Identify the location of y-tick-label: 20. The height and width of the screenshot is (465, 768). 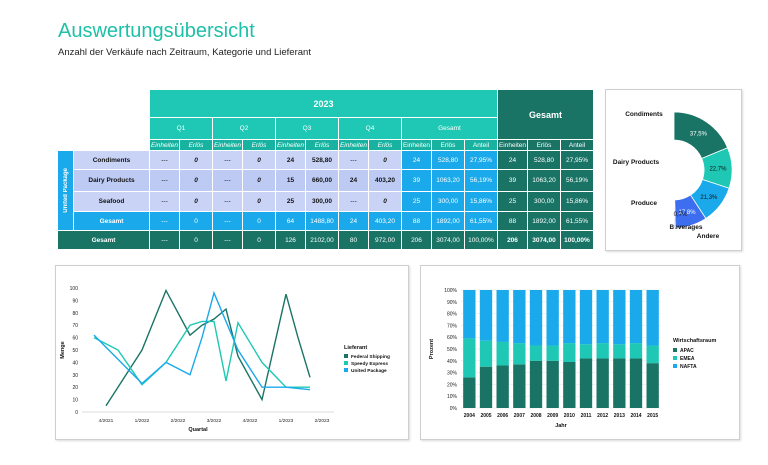
(75, 388).